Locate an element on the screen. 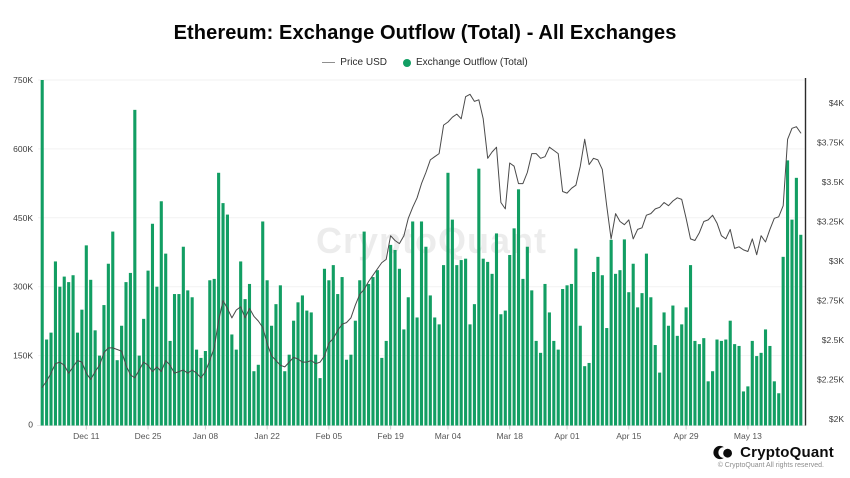  legend-item-outflow: Exchange Outflow (Total) is located at coordinates (465, 62).